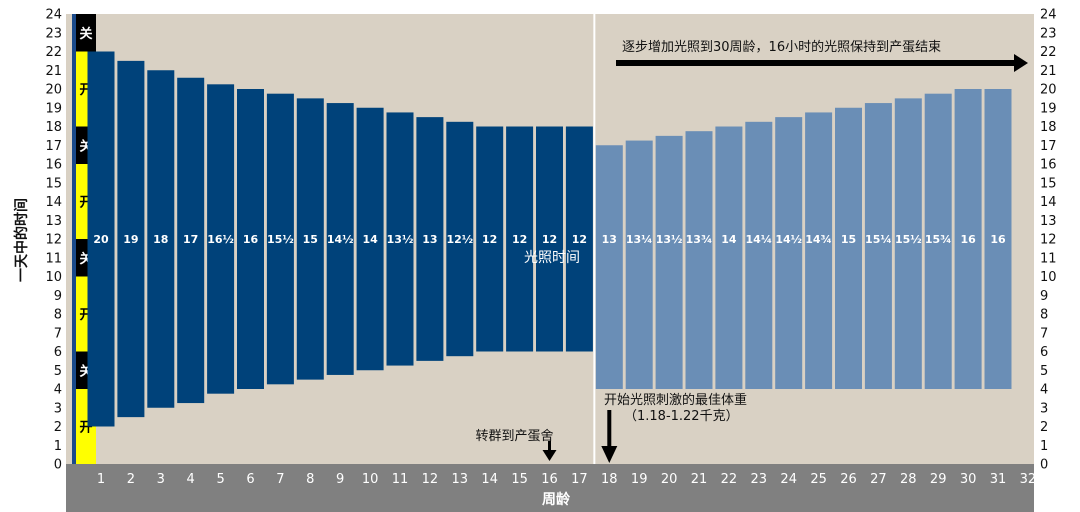  I want to click on top-arrow: 逐步增加光照到30周龄，16小时的光照保持到产蛋结束, so click(822, 55).